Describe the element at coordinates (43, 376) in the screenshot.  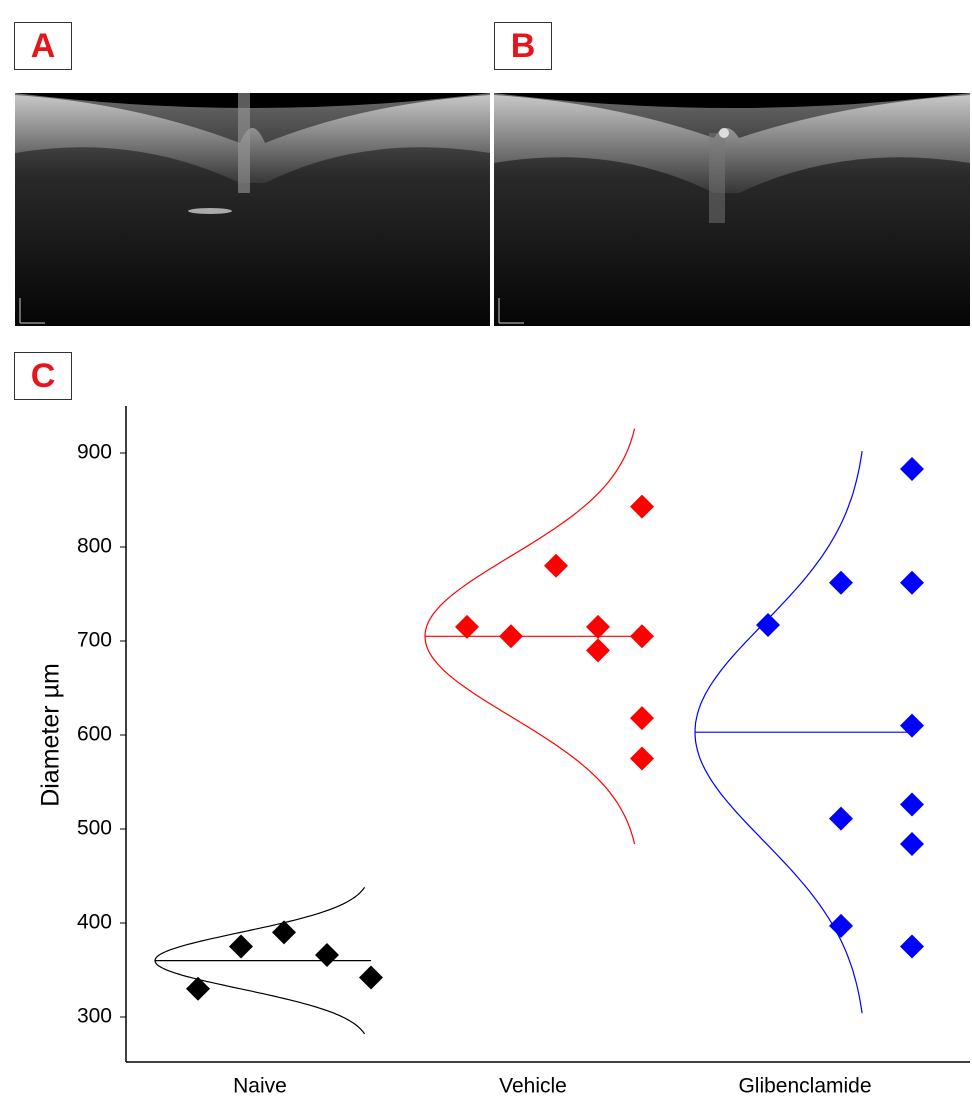
I see `panel-label: C` at that location.